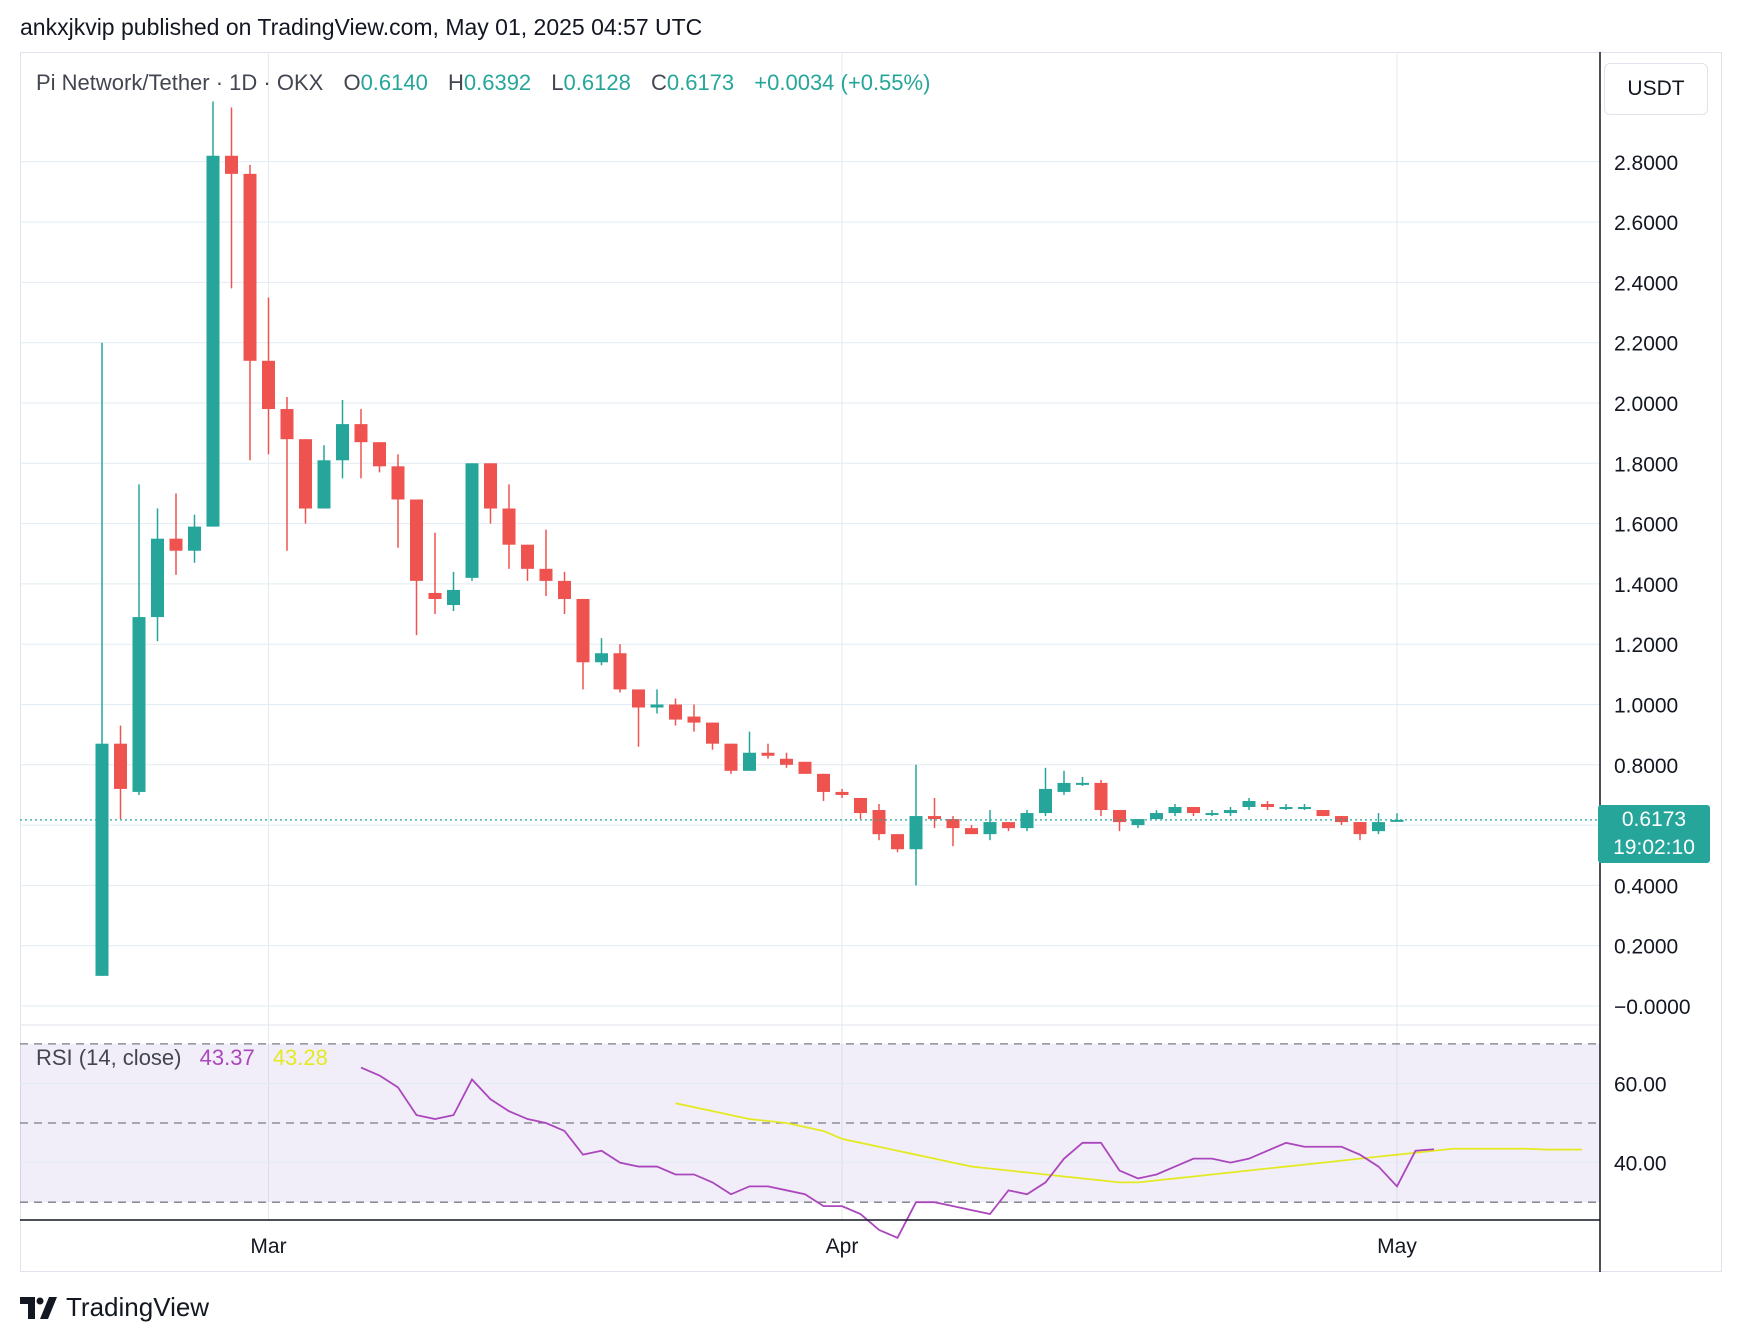 The width and height of the screenshot is (1742, 1344). I want to click on price-tick-label: 2.2000, so click(1646, 344).